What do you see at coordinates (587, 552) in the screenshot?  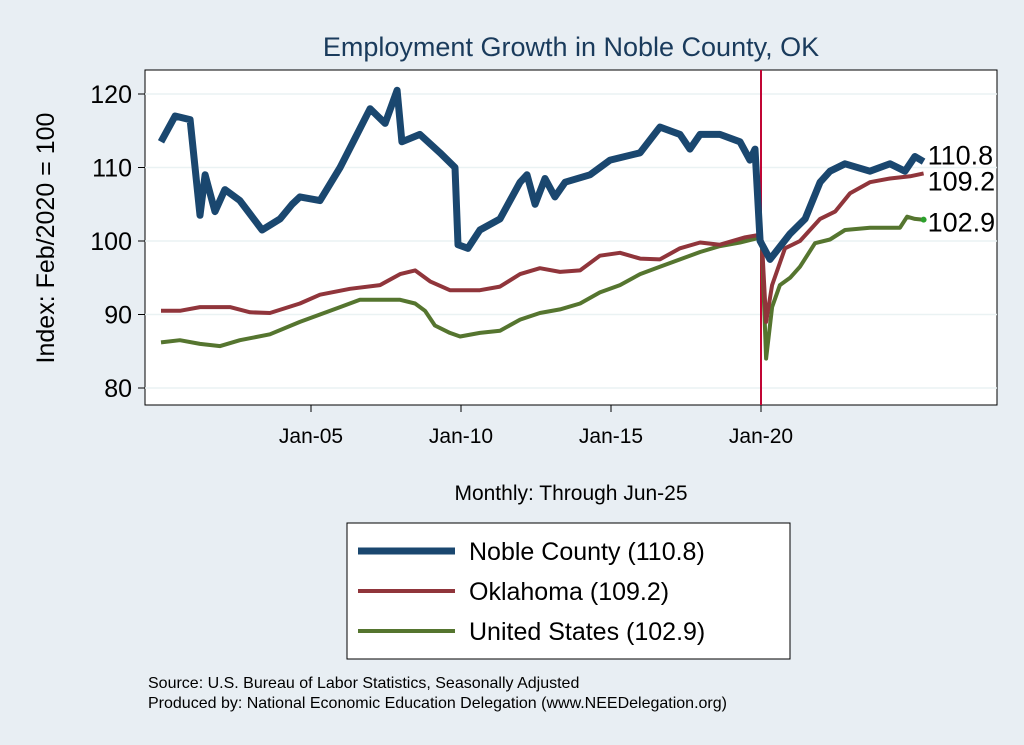 I see `legend-label: Noble County (110.8)` at bounding box center [587, 552].